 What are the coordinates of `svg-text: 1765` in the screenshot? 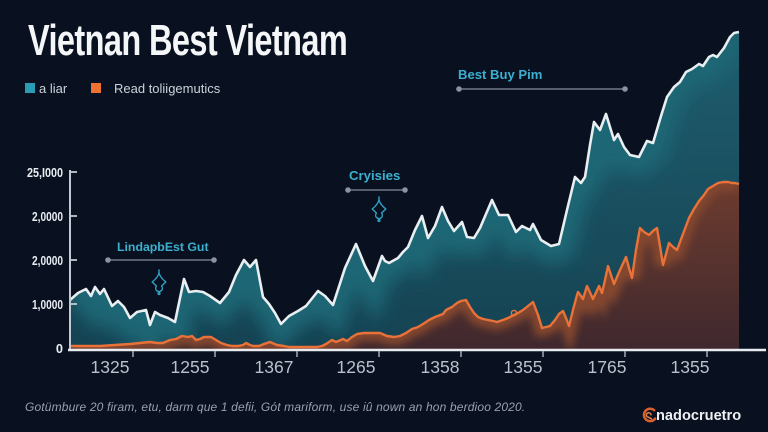 It's located at (607, 367).